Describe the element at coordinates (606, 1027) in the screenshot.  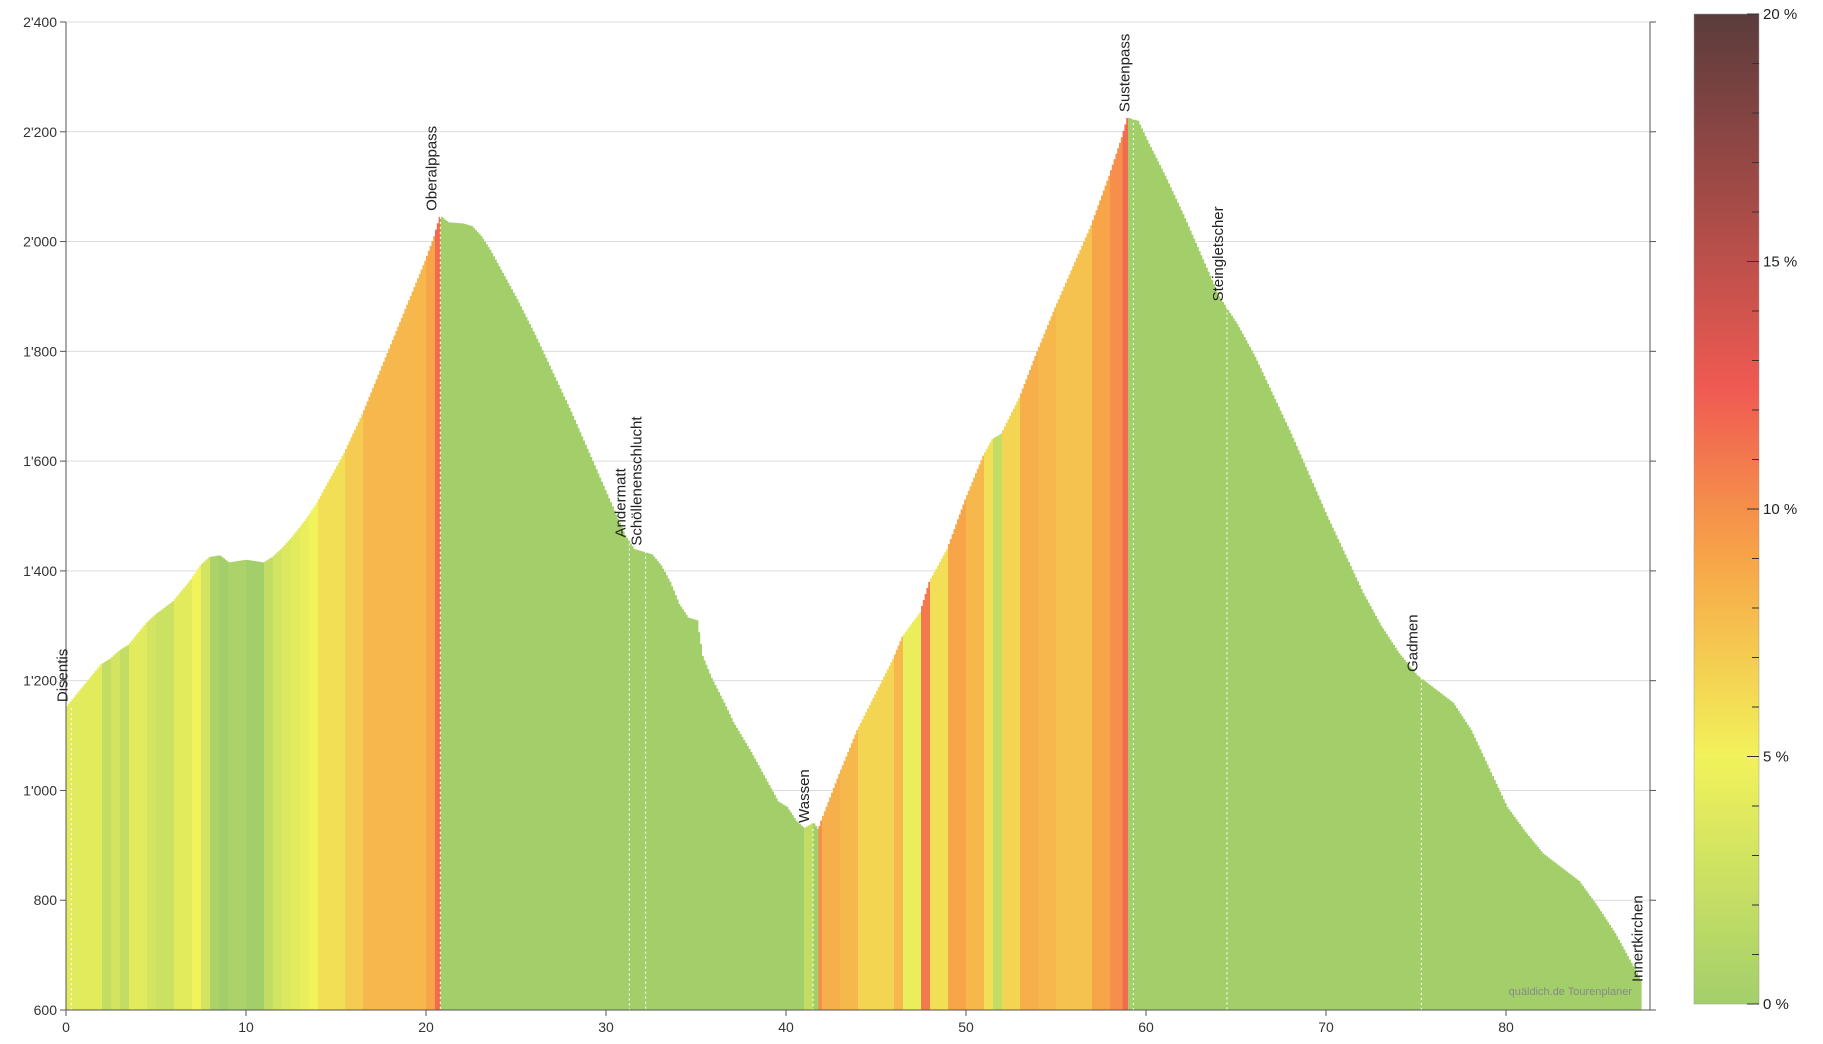
I see `x-tick-label: 30` at that location.